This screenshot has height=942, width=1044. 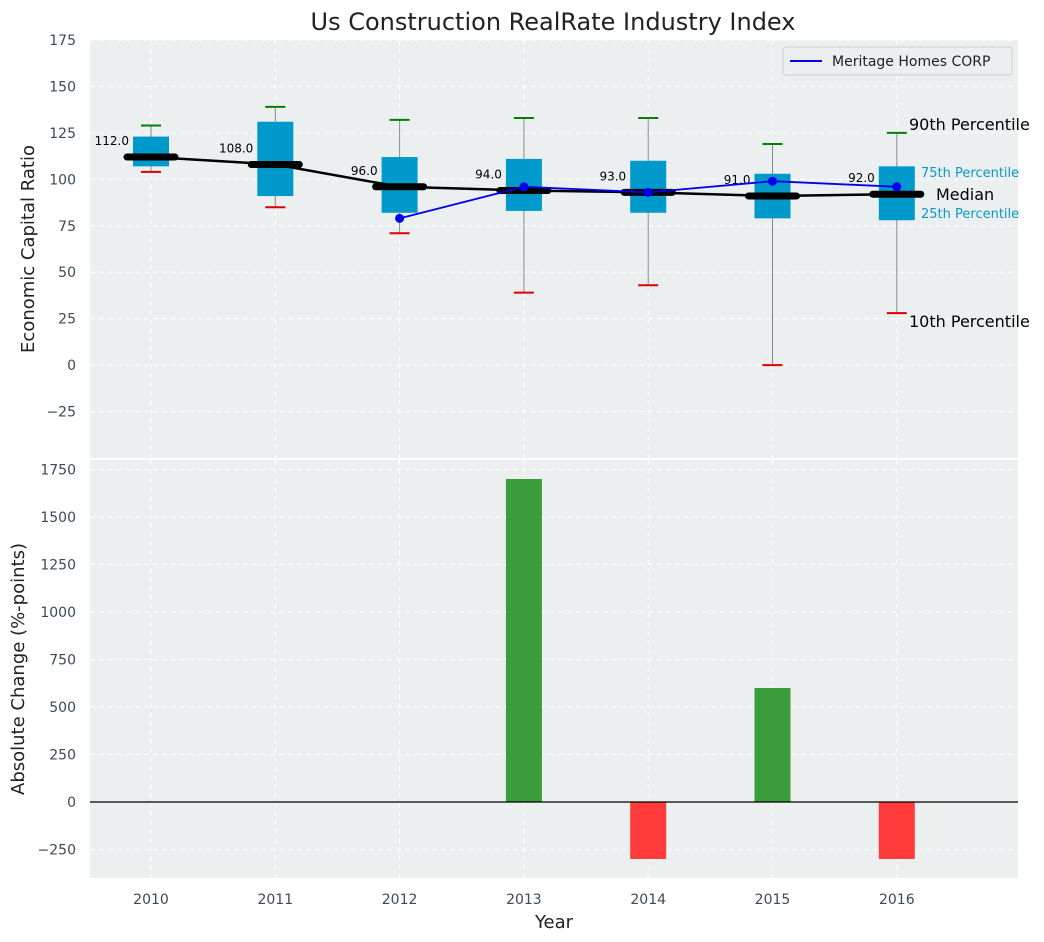 What do you see at coordinates (67, 320) in the screenshot?
I see `top-y-tick-label: 25` at bounding box center [67, 320].